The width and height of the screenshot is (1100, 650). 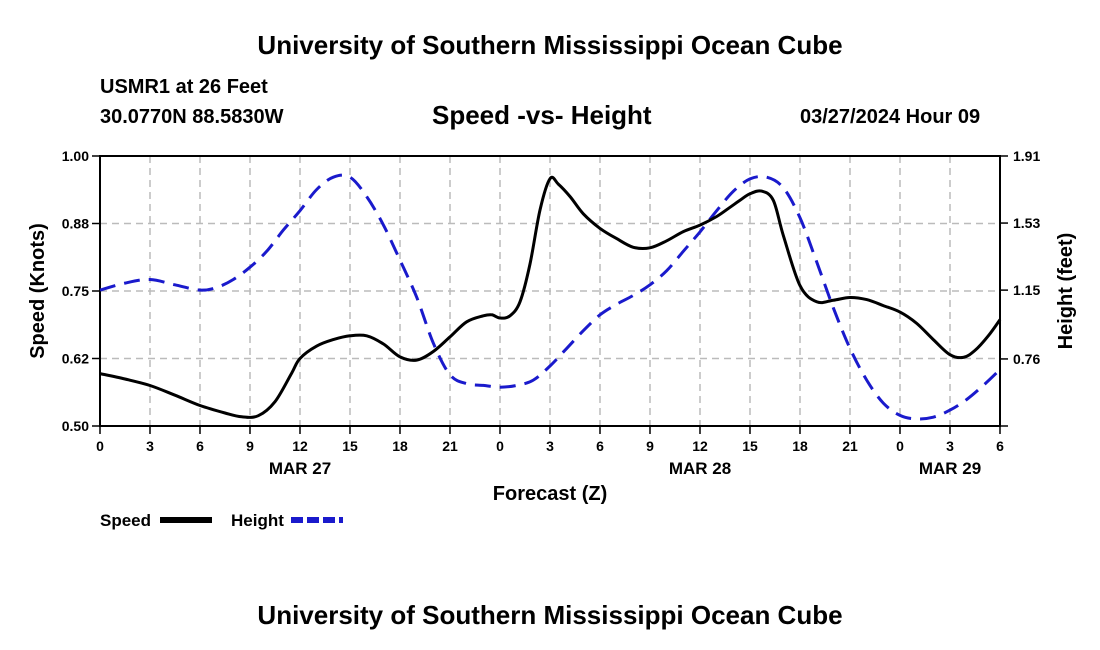 I want to click on y-tick-label: 0.75, so click(x=75, y=291).